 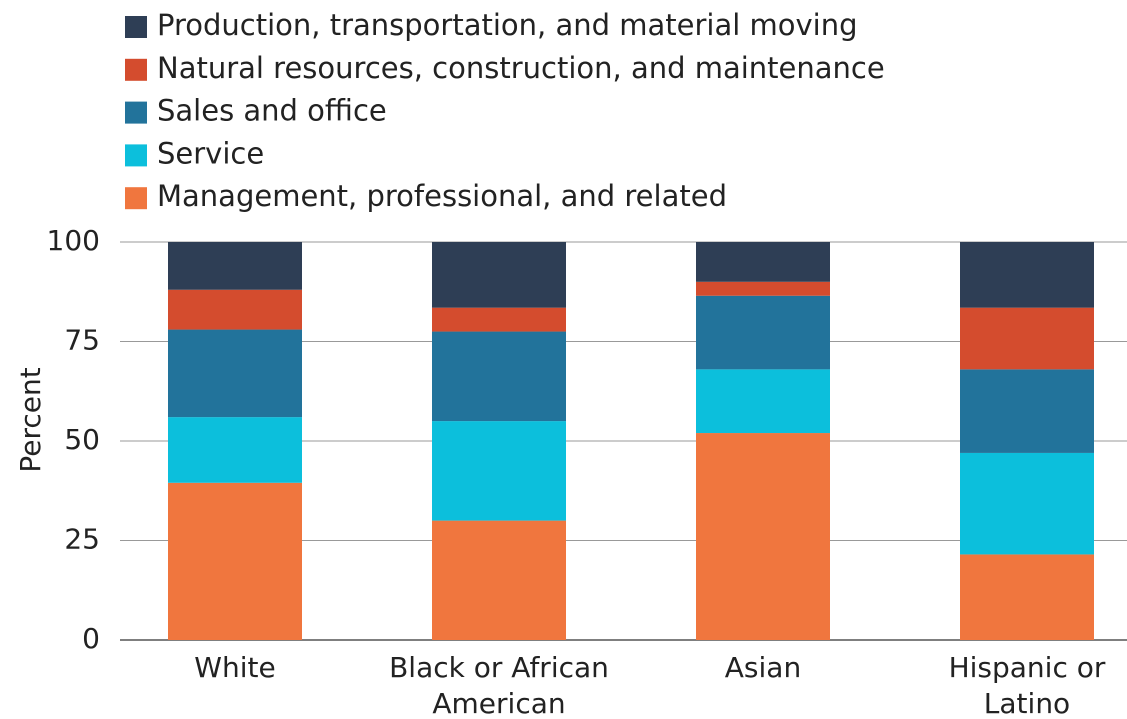 I want to click on y-tick-label: 50, so click(x=82, y=439).